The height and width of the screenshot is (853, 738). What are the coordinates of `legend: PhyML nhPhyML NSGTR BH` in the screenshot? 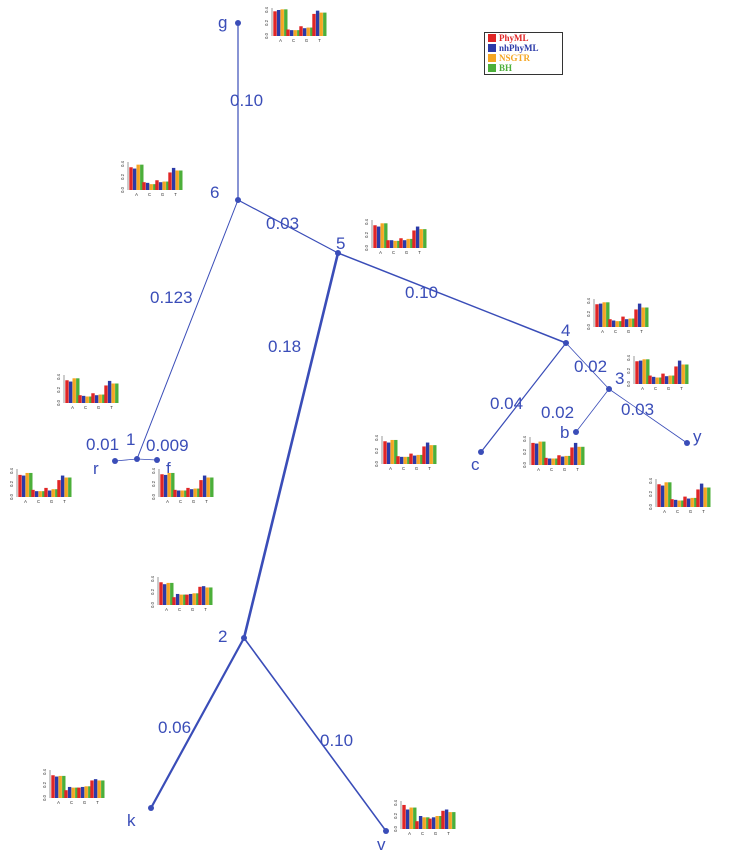 It's located at (523, 53).